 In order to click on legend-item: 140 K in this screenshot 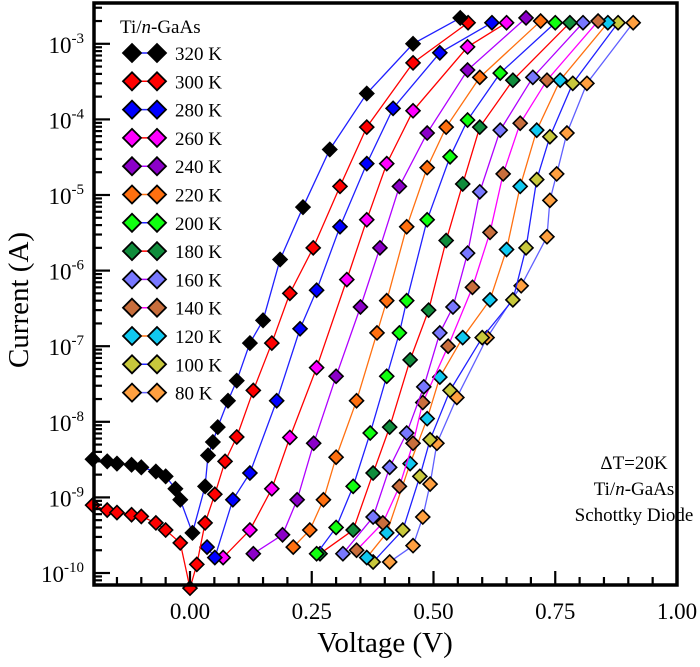, I will do `click(171, 308)`.